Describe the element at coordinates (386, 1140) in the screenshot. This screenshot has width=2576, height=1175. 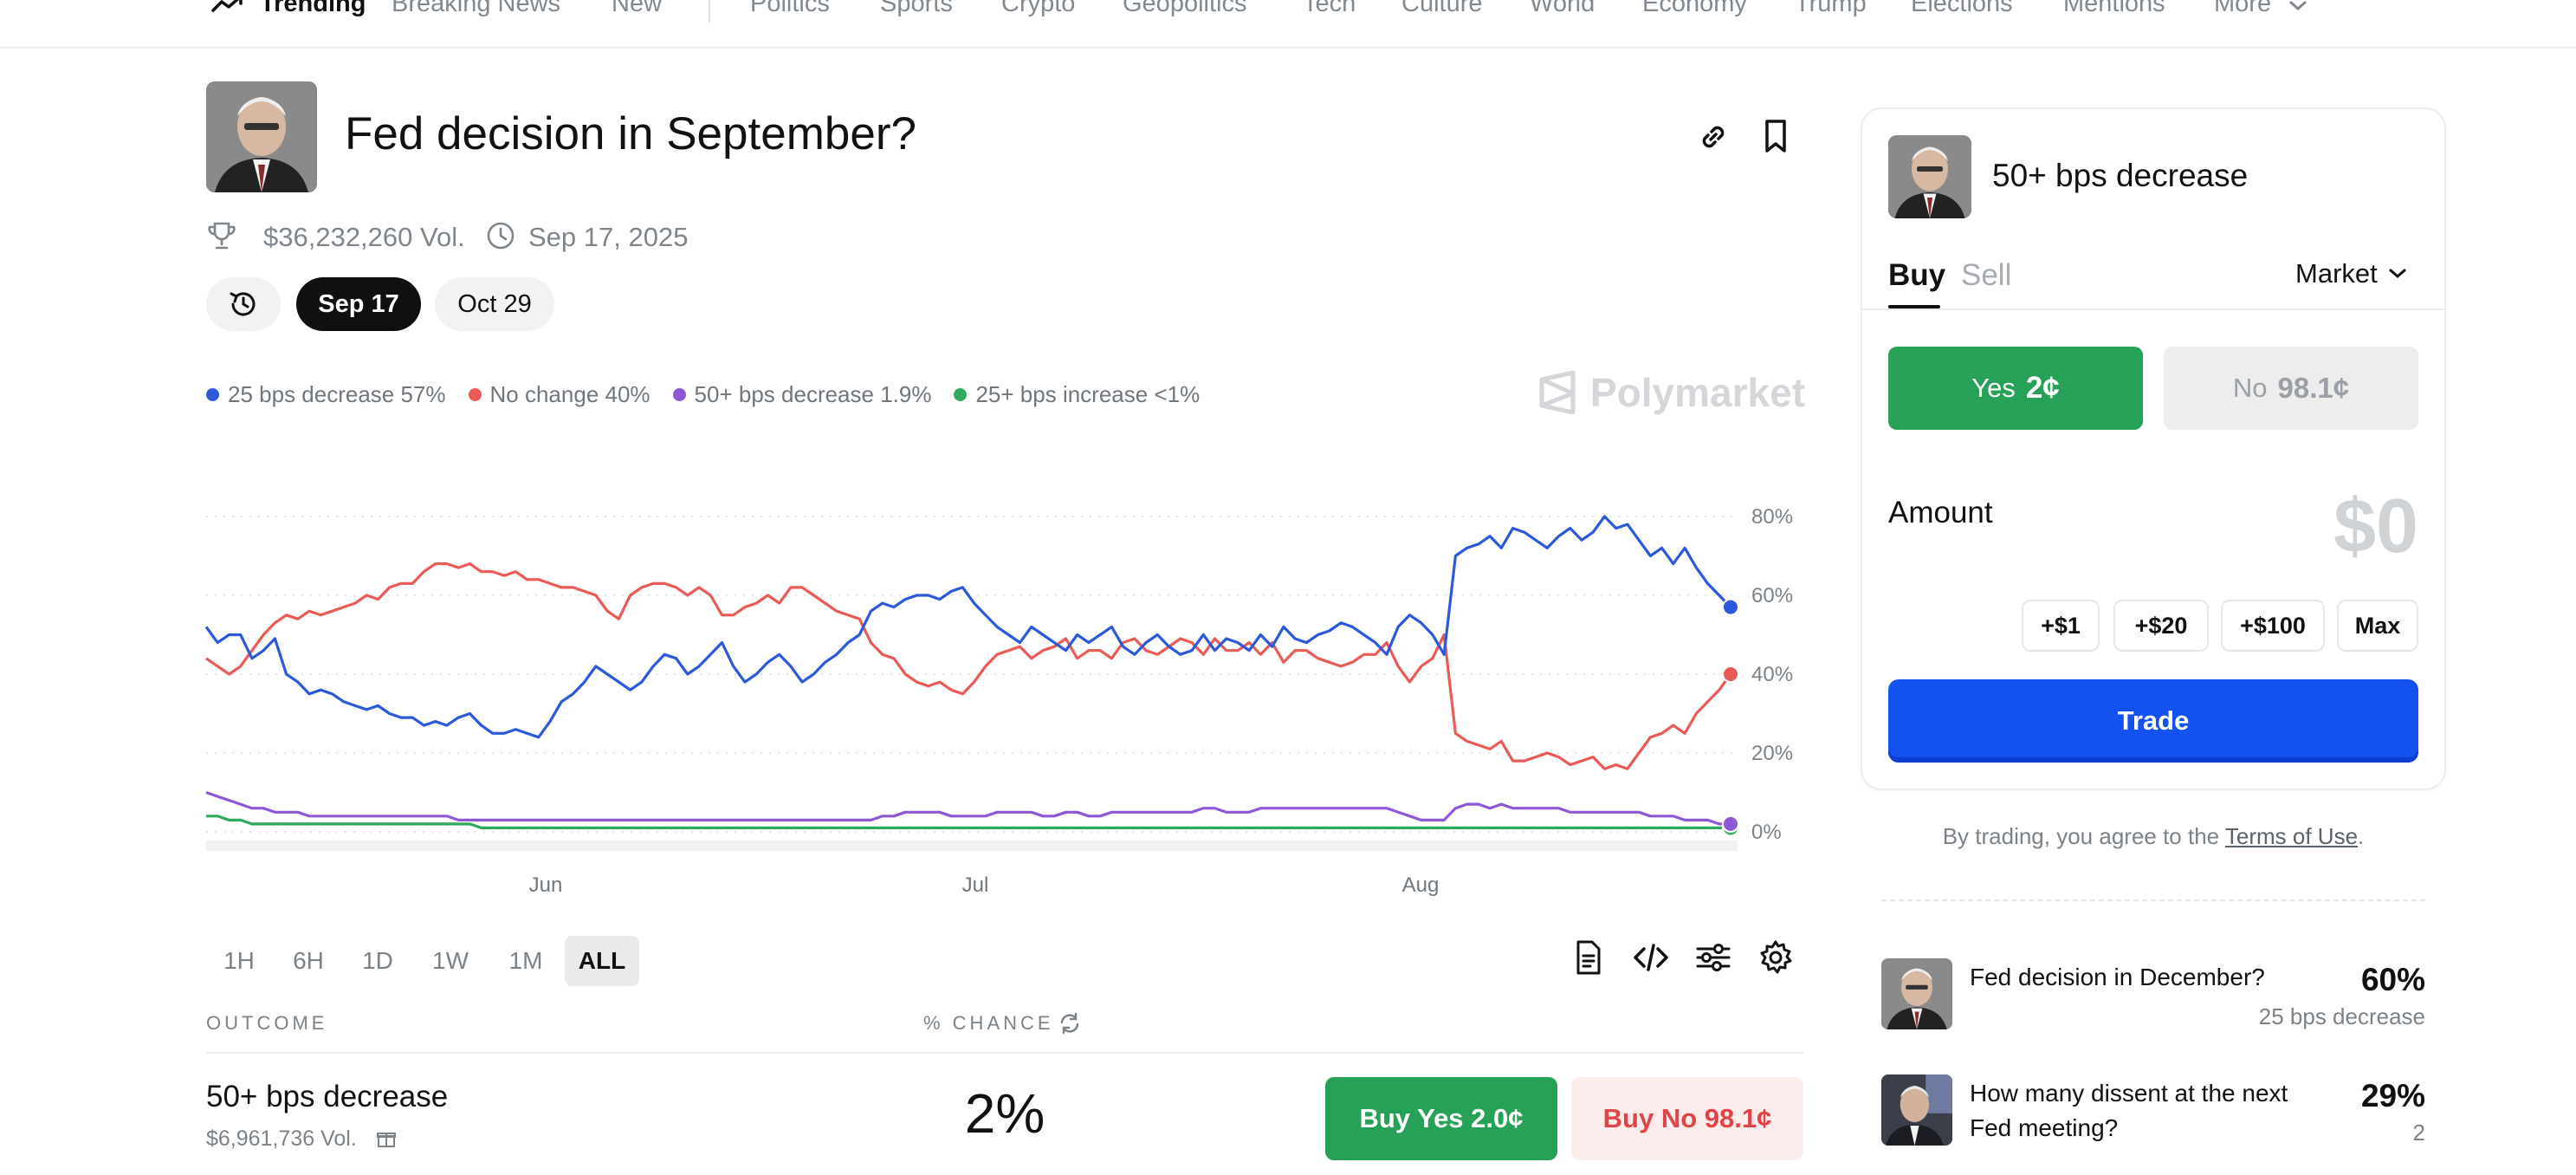
I see `gift-icon` at that location.